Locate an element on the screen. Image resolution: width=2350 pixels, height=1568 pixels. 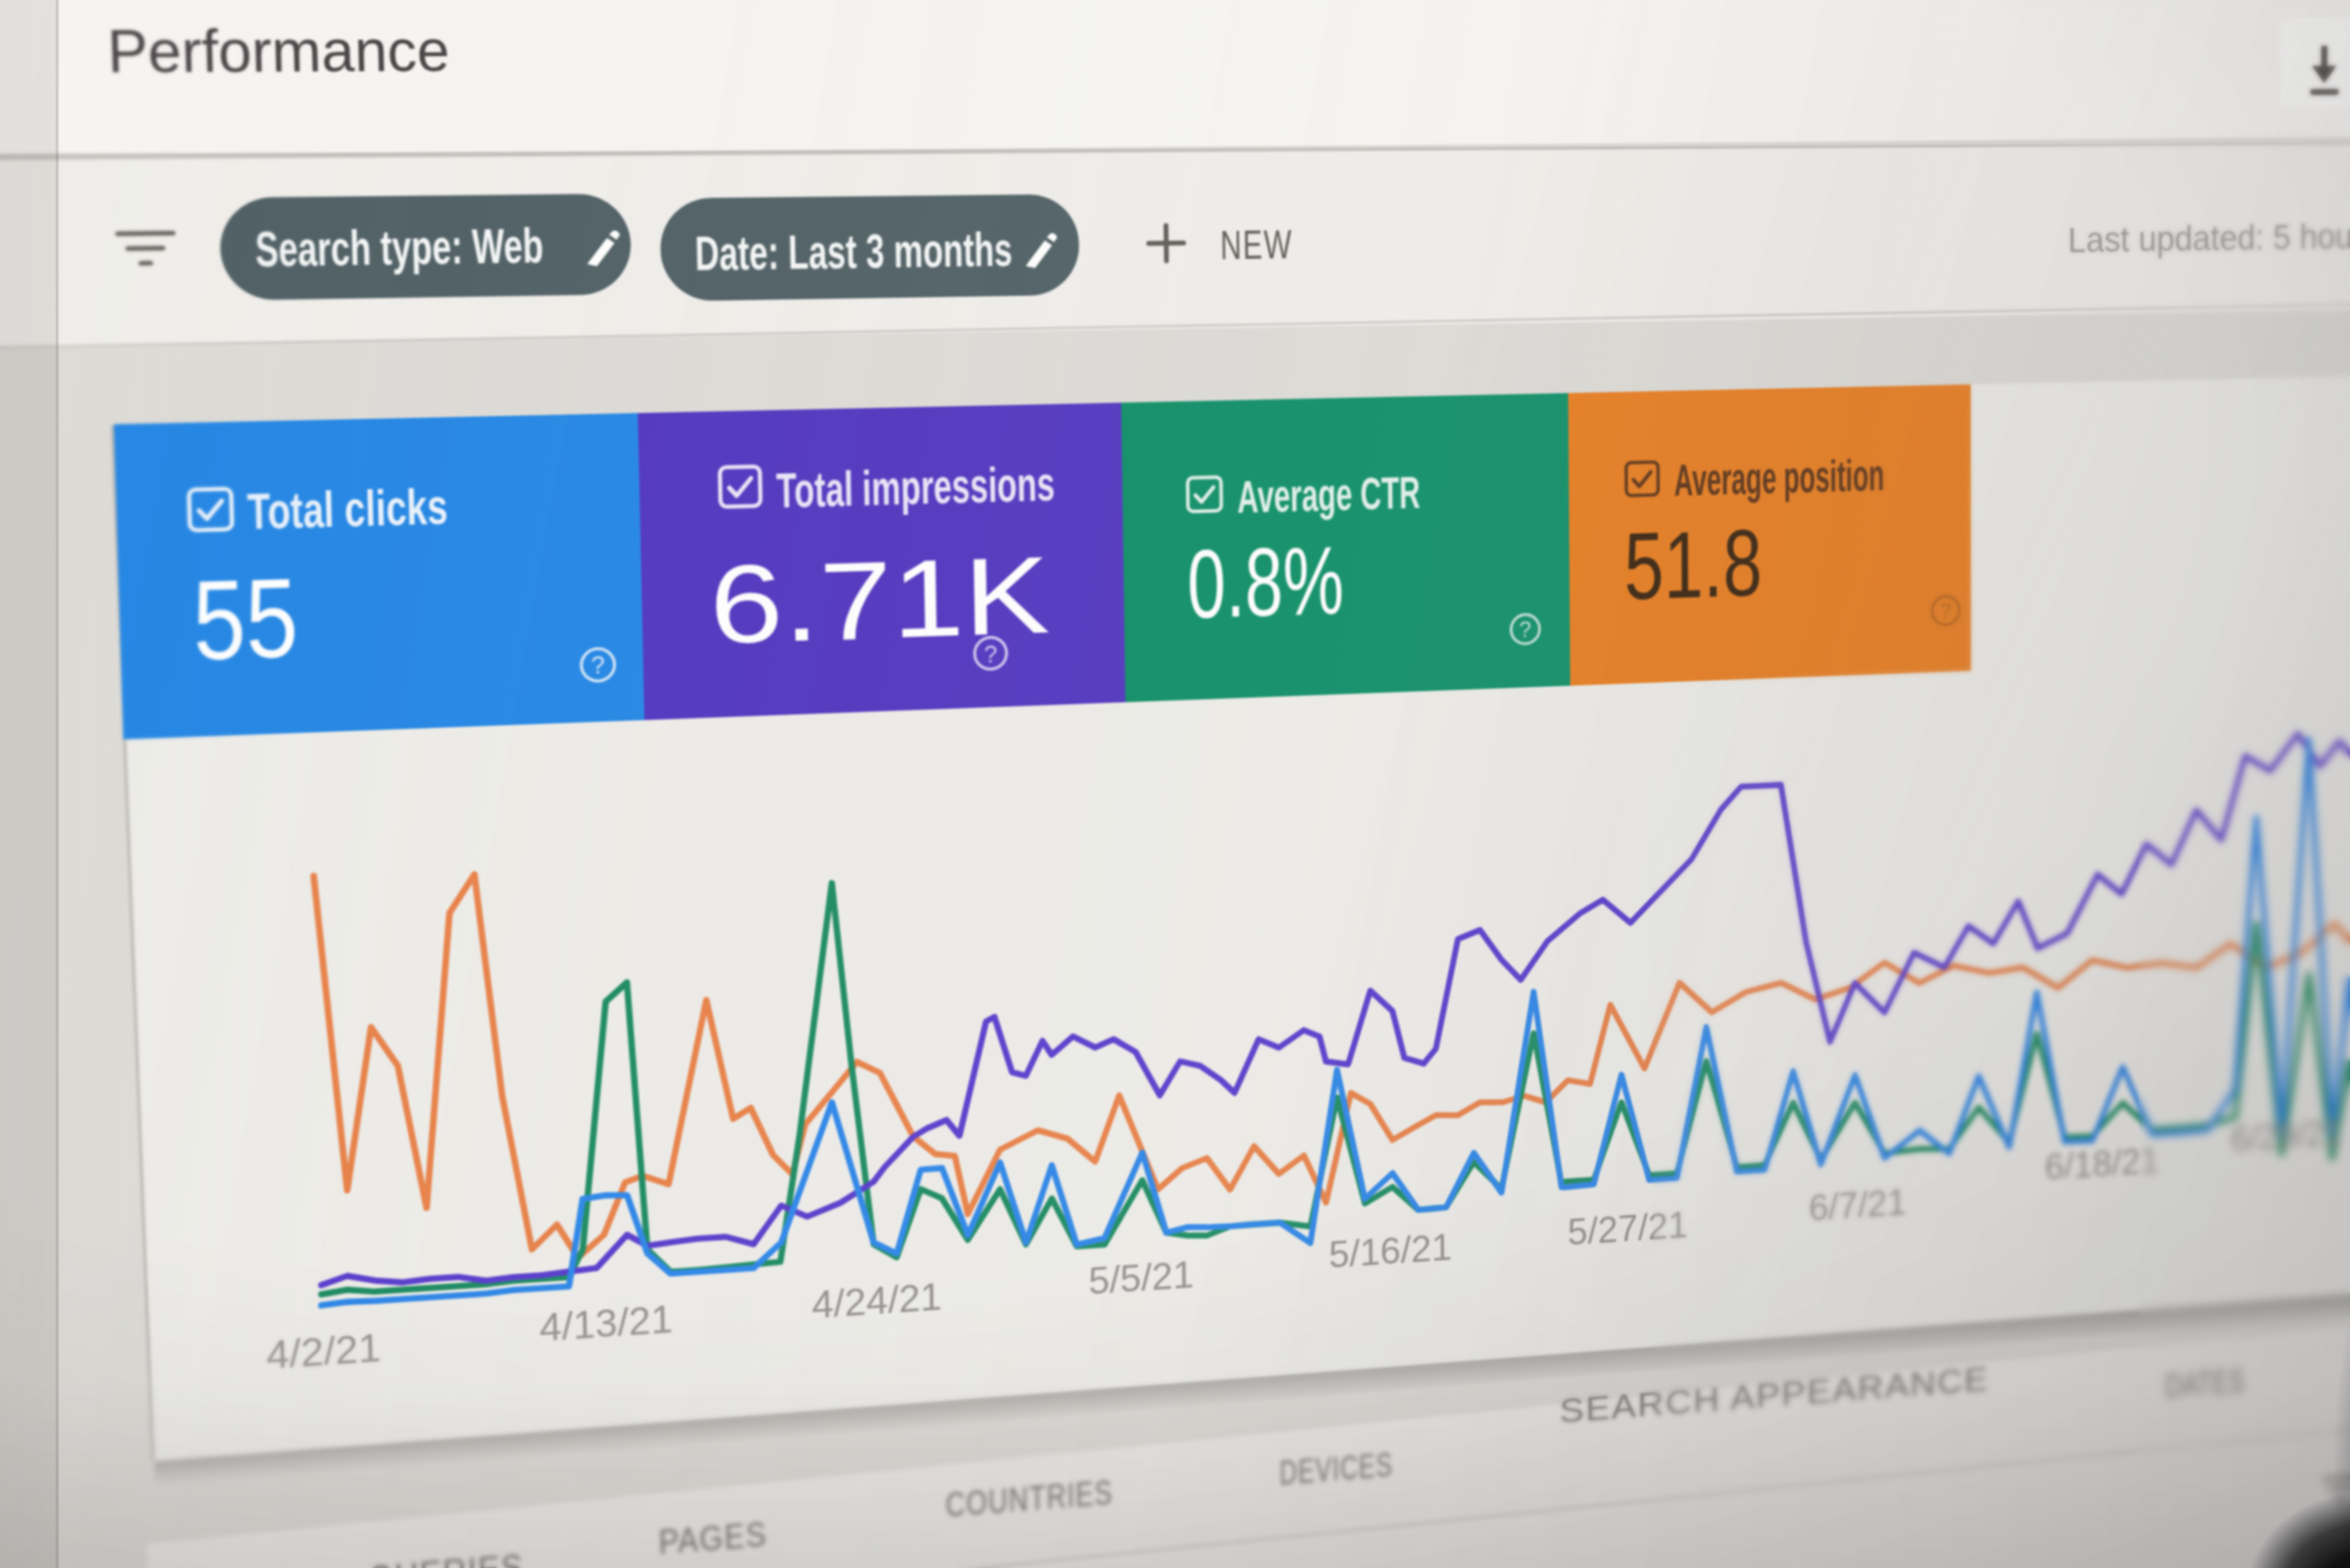
svg-text: 6/29/21 is located at coordinates (2287, 1135).